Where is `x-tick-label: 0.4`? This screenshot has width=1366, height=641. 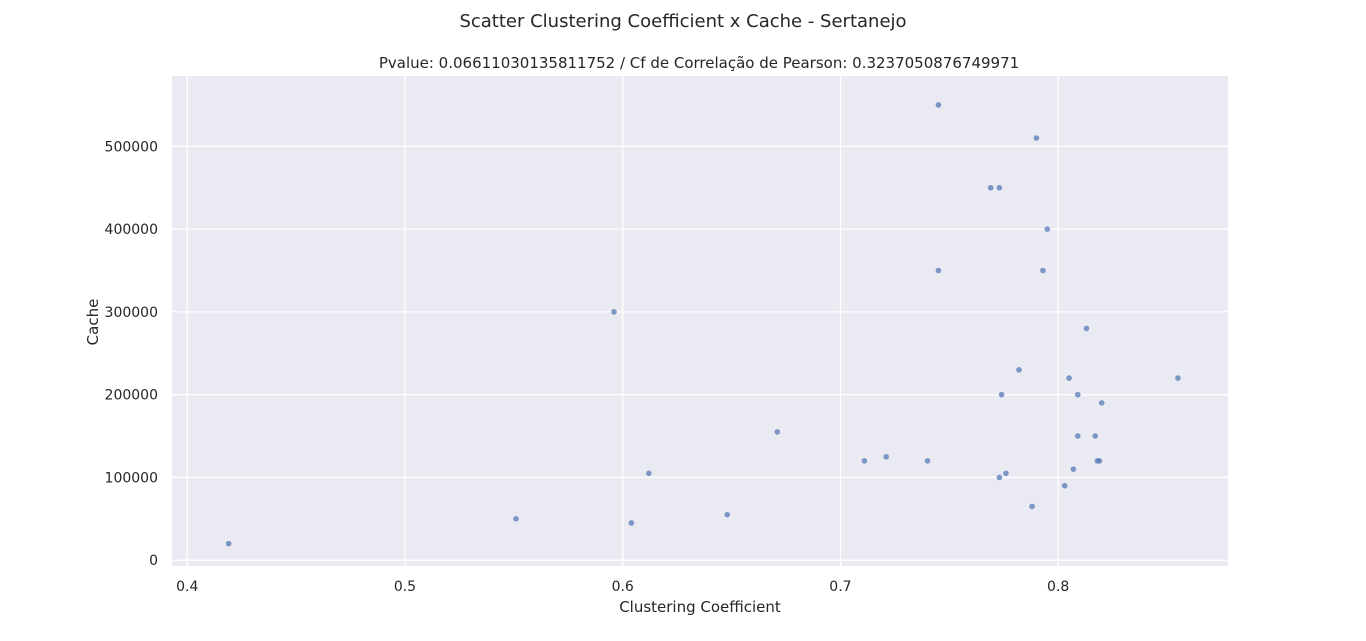
x-tick-label: 0.4 is located at coordinates (187, 587).